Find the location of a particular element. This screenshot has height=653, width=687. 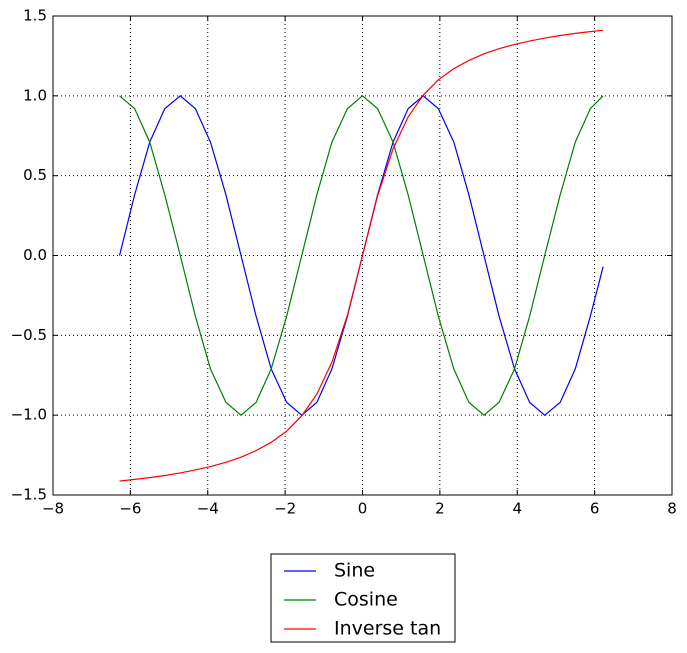

x-tick-label: 4 is located at coordinates (517, 509).